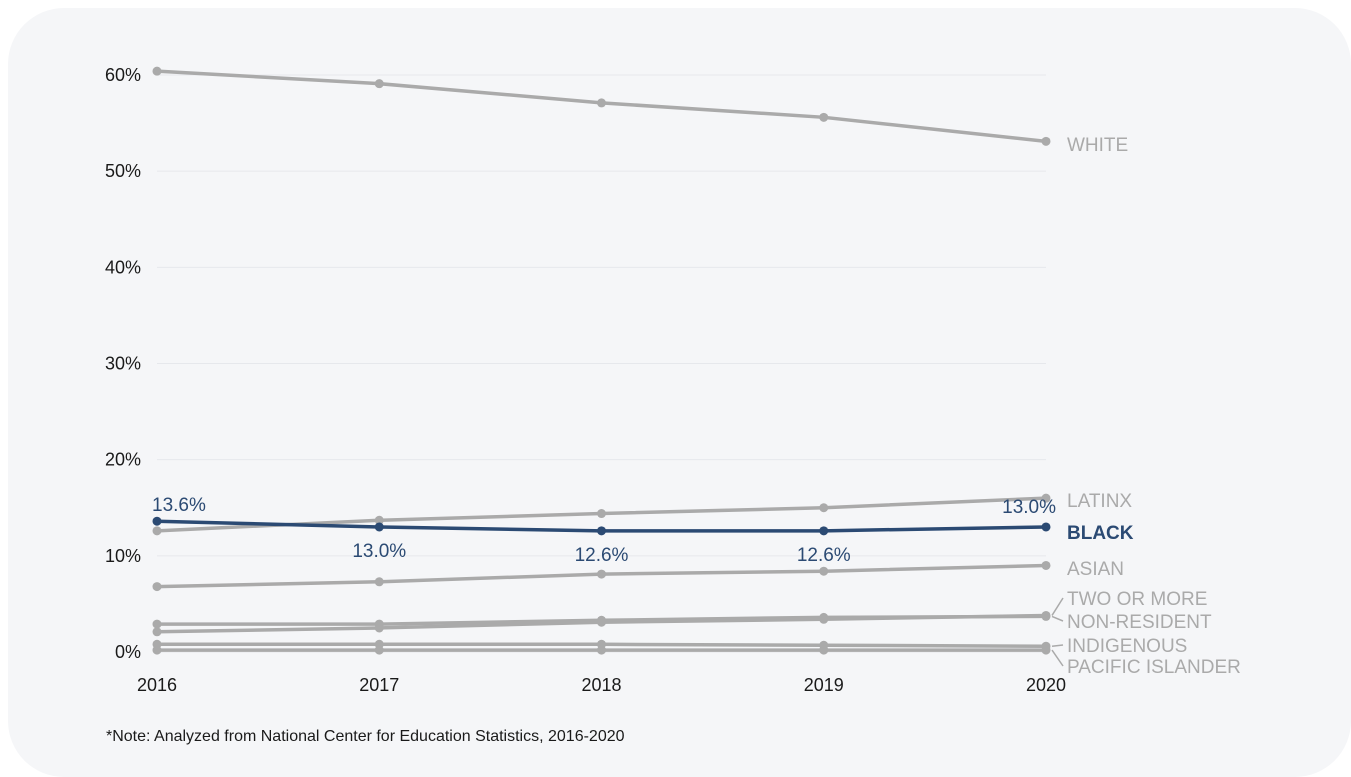 The height and width of the screenshot is (777, 1351). What do you see at coordinates (157, 685) in the screenshot?
I see `x-tick-label: 2016` at bounding box center [157, 685].